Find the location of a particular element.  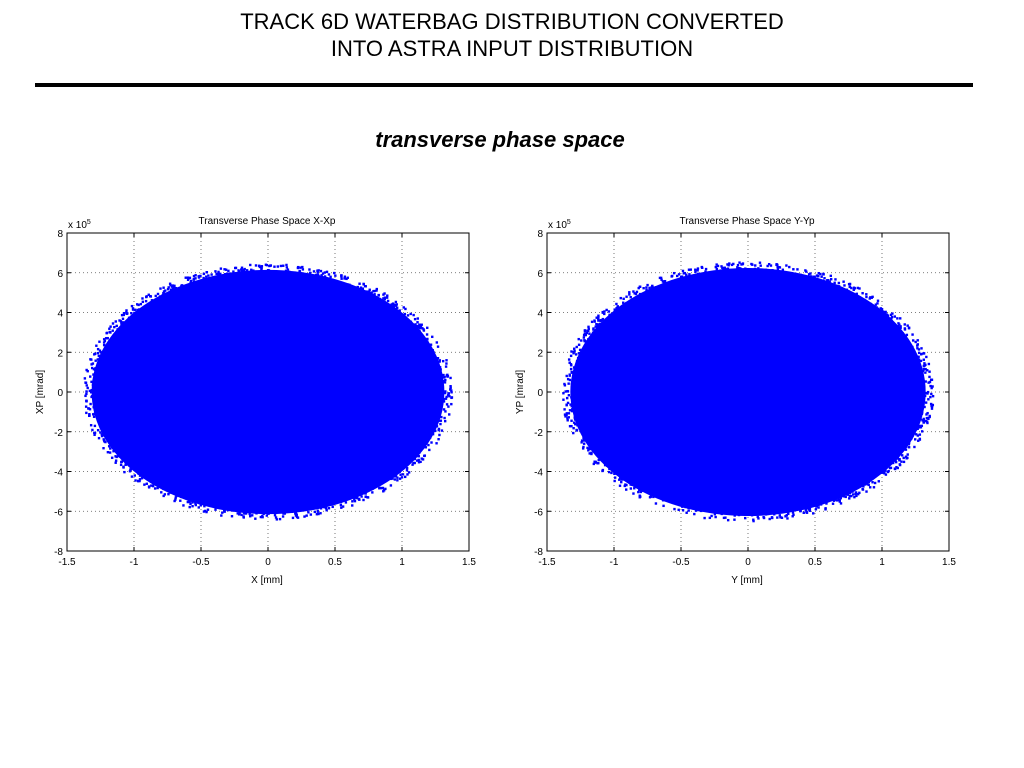

chart-title: Transverse Phase Space Y-Yp is located at coordinates (747, 221).